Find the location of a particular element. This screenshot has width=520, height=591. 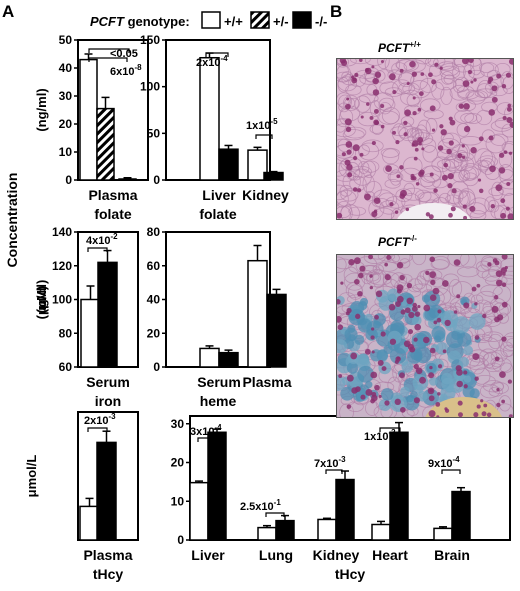

heme-group-label: Plasma is located at coordinates (266, 382).